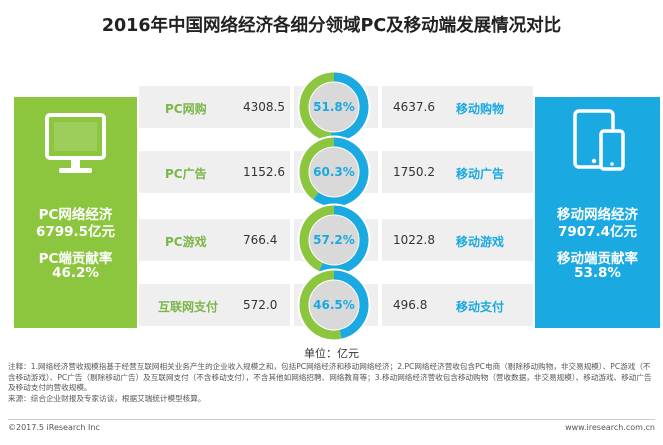  Describe the element at coordinates (75, 232) in the screenshot. I see `pc-total: 6799.5亿元` at that location.